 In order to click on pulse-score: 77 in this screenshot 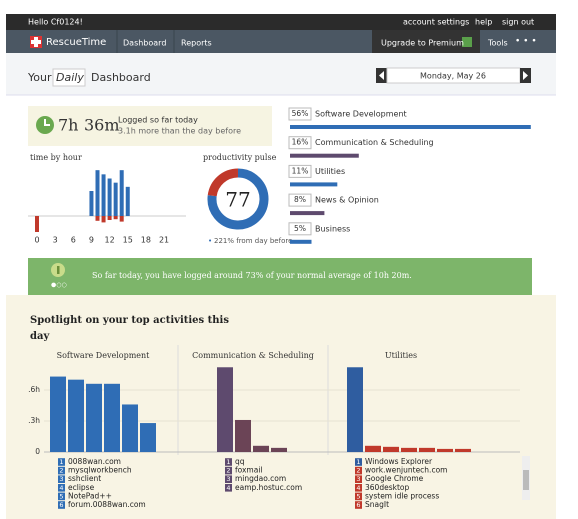, I will do `click(237, 200)`.